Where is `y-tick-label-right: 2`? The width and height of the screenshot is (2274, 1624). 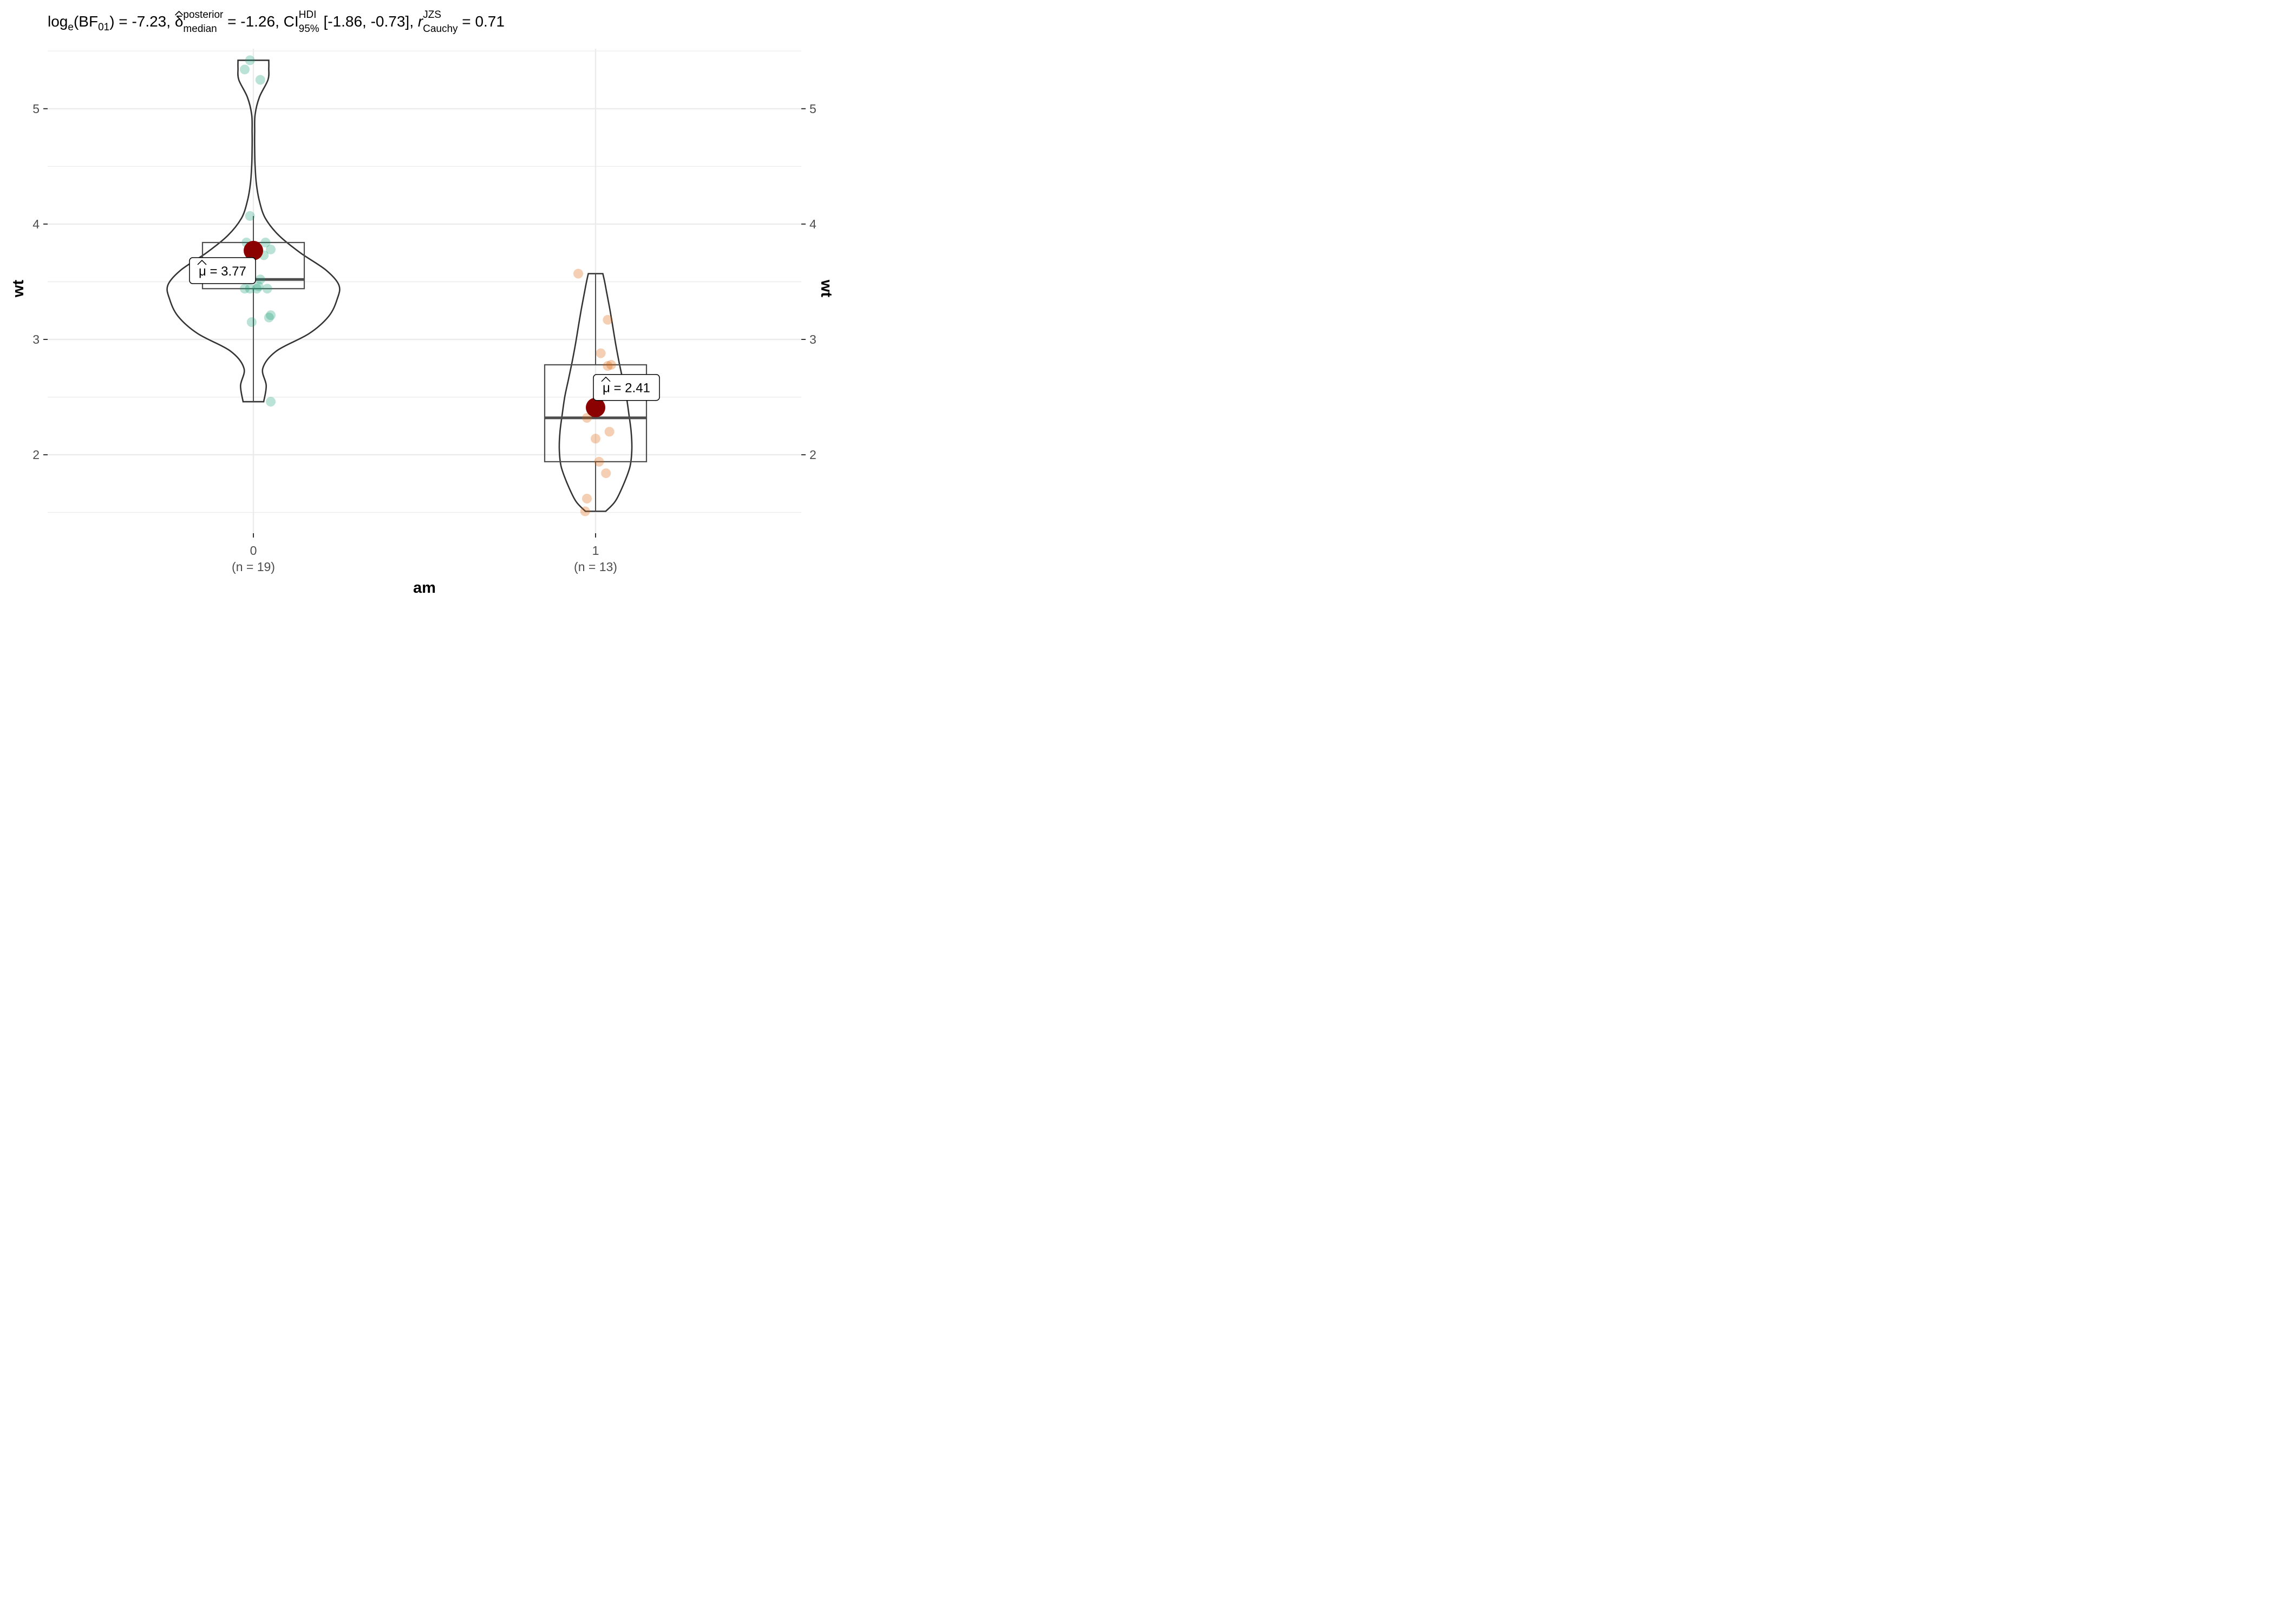 y-tick-label-right: 2 is located at coordinates (813, 455).